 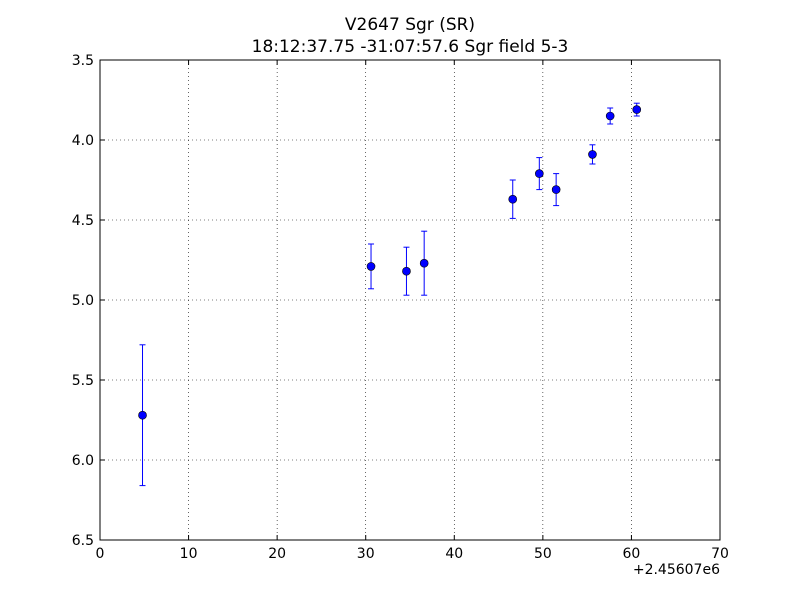 I want to click on y-tick-label: 4.0, so click(x=83, y=141).